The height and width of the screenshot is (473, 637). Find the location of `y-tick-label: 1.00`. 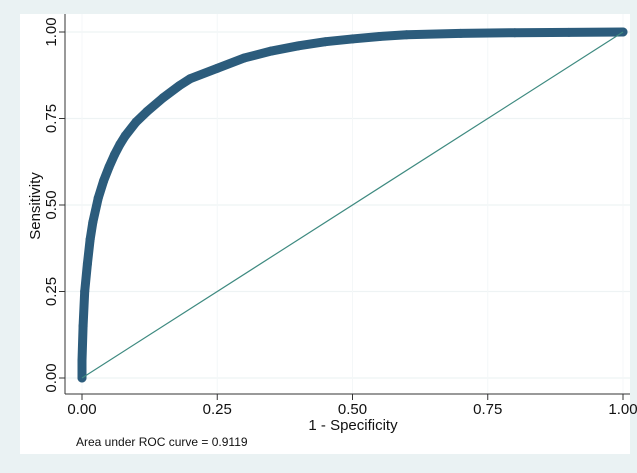

y-tick-label: 1.00 is located at coordinates (51, 31).